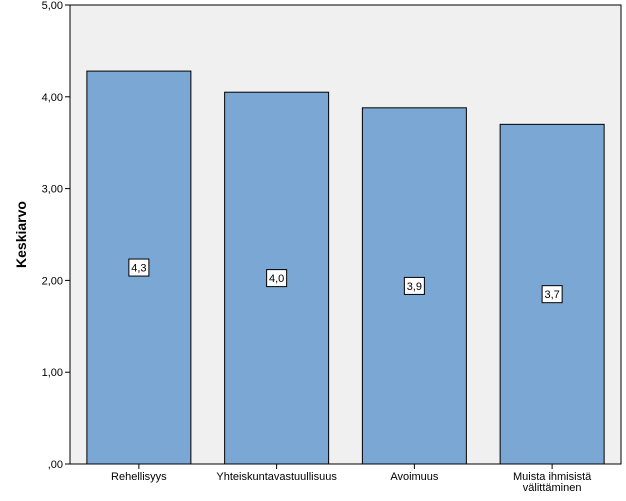 Image resolution: width=626 pixels, height=501 pixels. Describe the element at coordinates (139, 477) in the screenshot. I see `x-tick-label: Rehellisyys` at that location.